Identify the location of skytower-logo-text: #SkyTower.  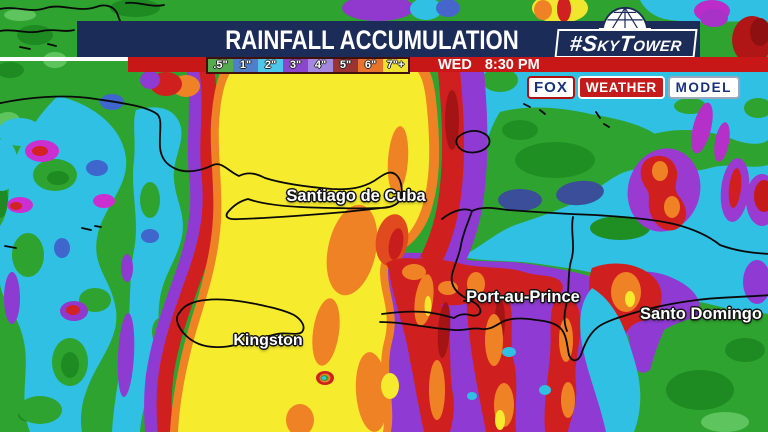
(626, 43).